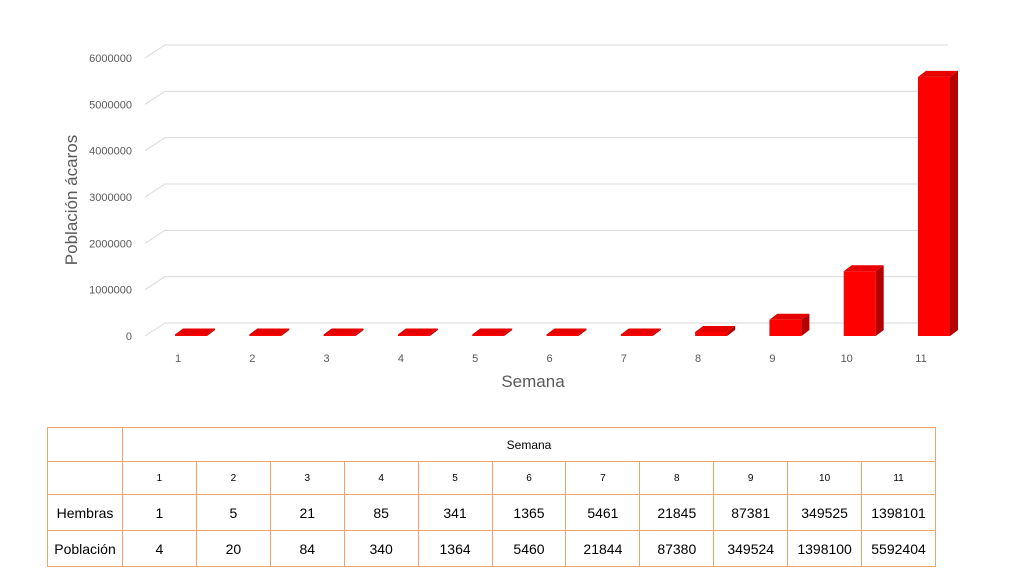  Describe the element at coordinates (307, 512) in the screenshot. I see `table-cell: 21` at that location.